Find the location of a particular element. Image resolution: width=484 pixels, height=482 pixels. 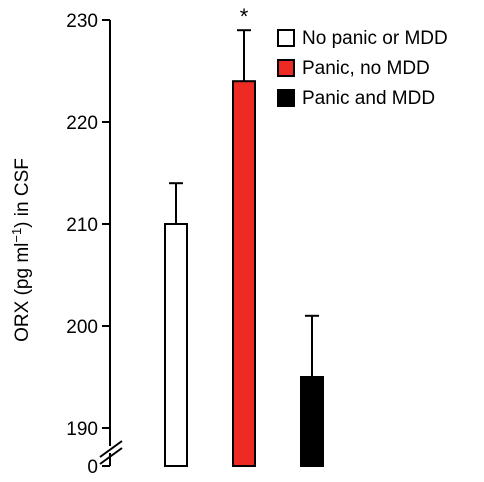

y-axis-label: ORX (pg ml−1) in CSF is located at coordinates (21, 250).